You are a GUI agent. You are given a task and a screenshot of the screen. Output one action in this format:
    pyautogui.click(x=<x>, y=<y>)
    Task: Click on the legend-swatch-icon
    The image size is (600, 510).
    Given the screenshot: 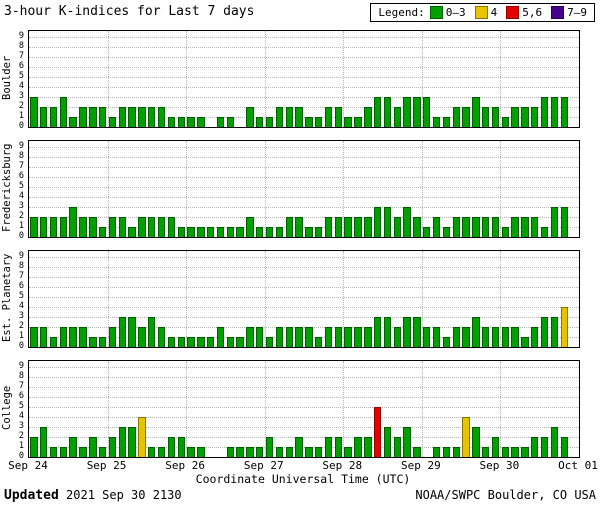 What is the action you would take?
    pyautogui.click(x=436, y=12)
    